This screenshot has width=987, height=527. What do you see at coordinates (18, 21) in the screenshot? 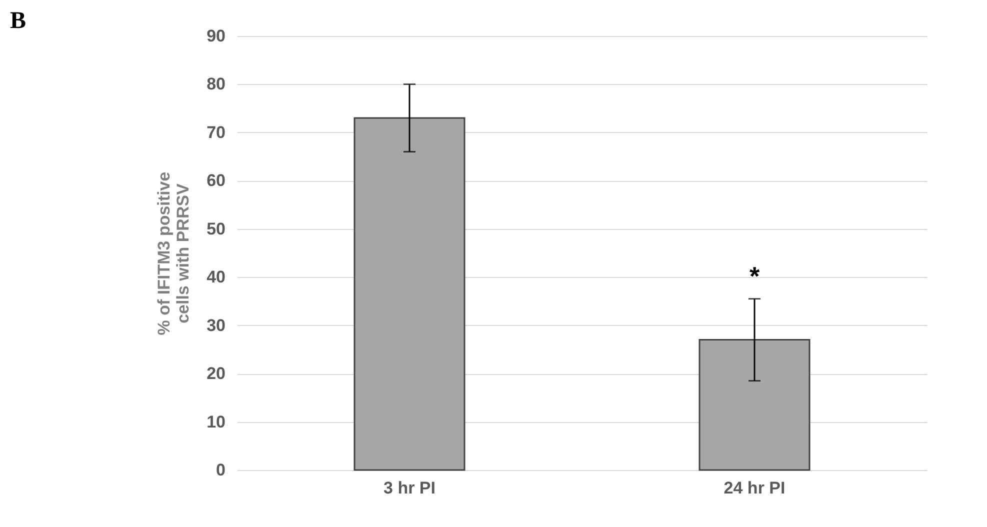
I see `text: B` at bounding box center [18, 21].